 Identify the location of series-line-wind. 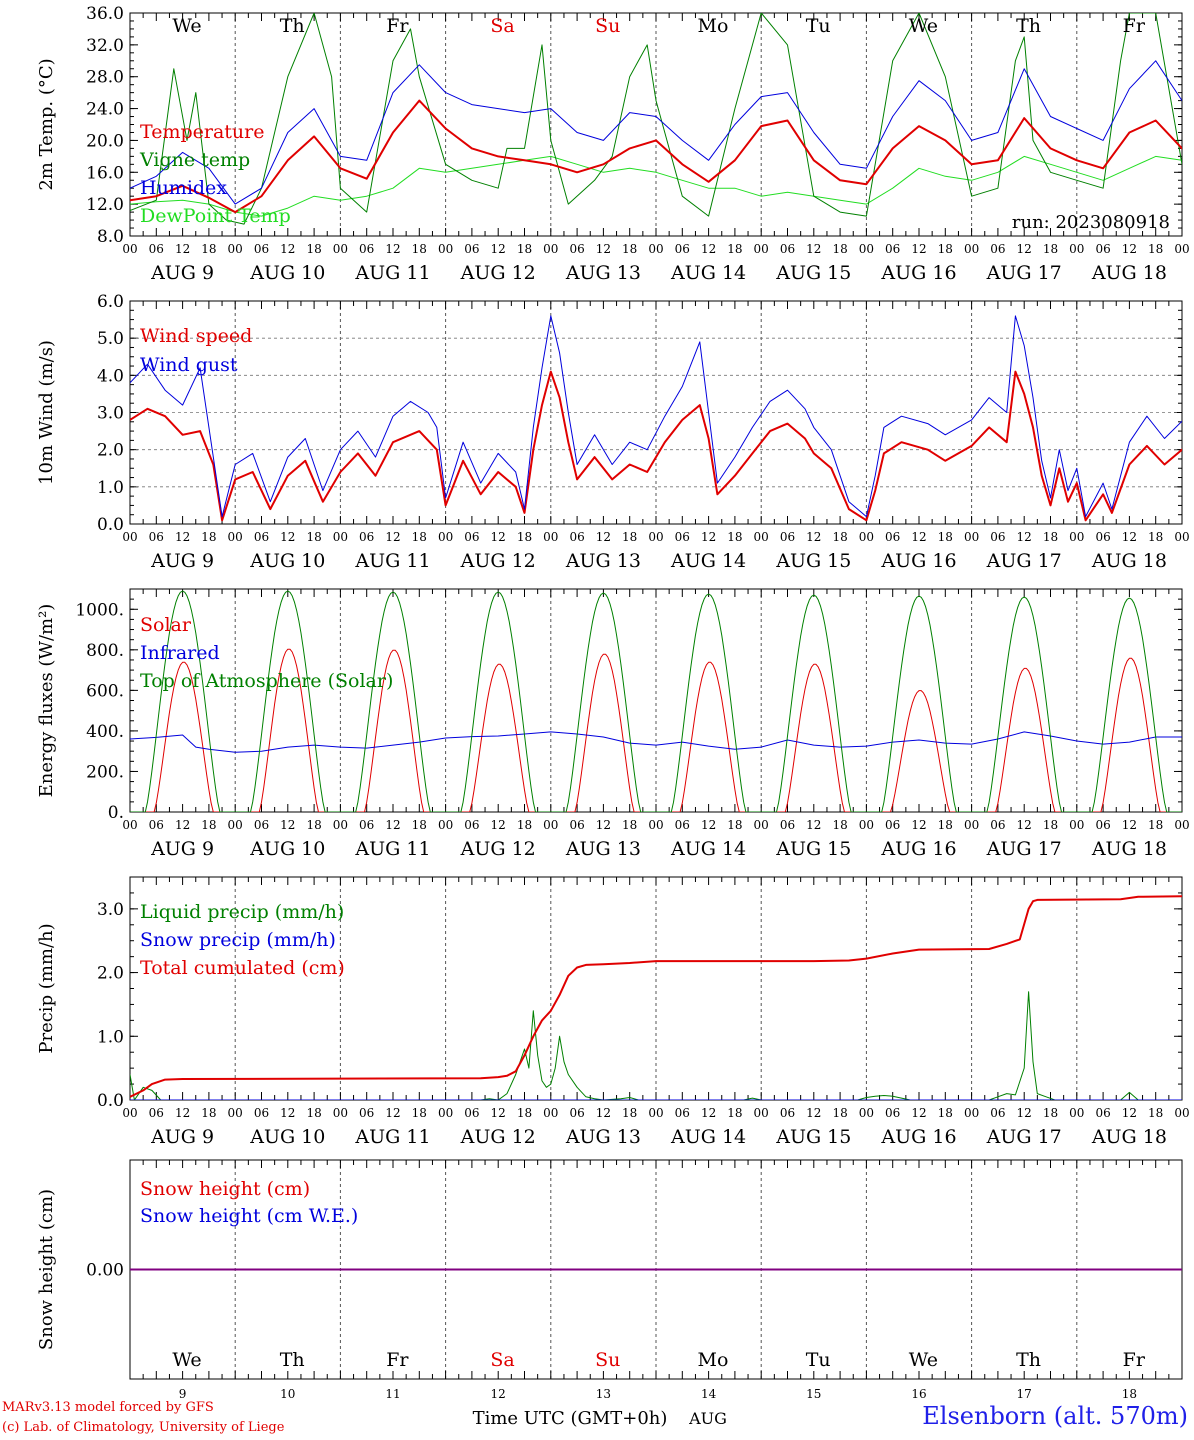
(656, 446).